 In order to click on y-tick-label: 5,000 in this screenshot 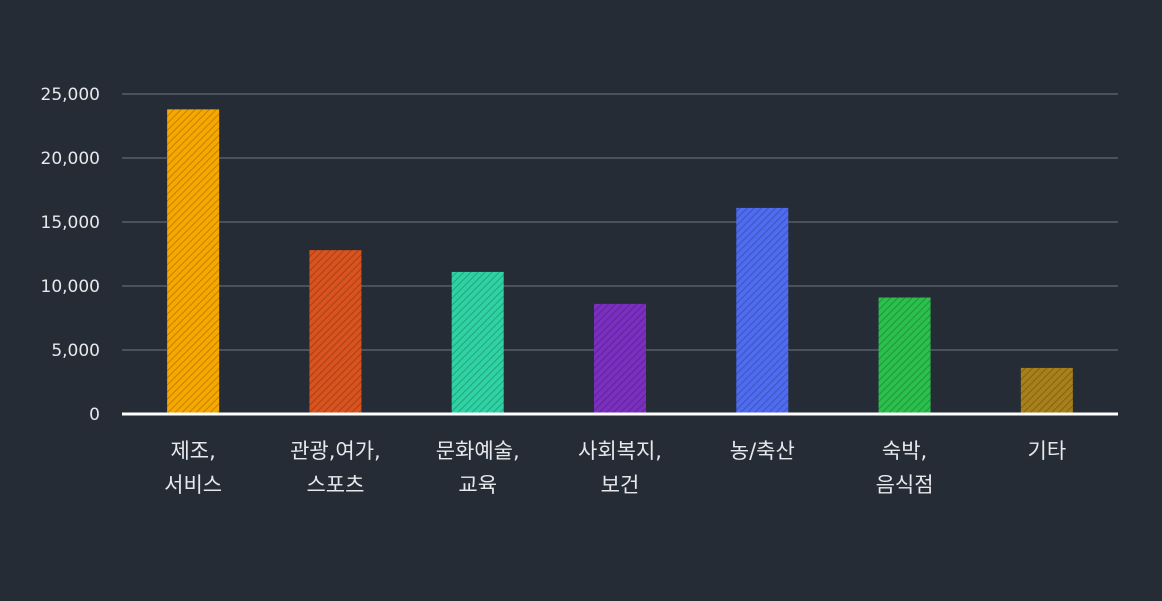, I will do `click(75, 351)`.